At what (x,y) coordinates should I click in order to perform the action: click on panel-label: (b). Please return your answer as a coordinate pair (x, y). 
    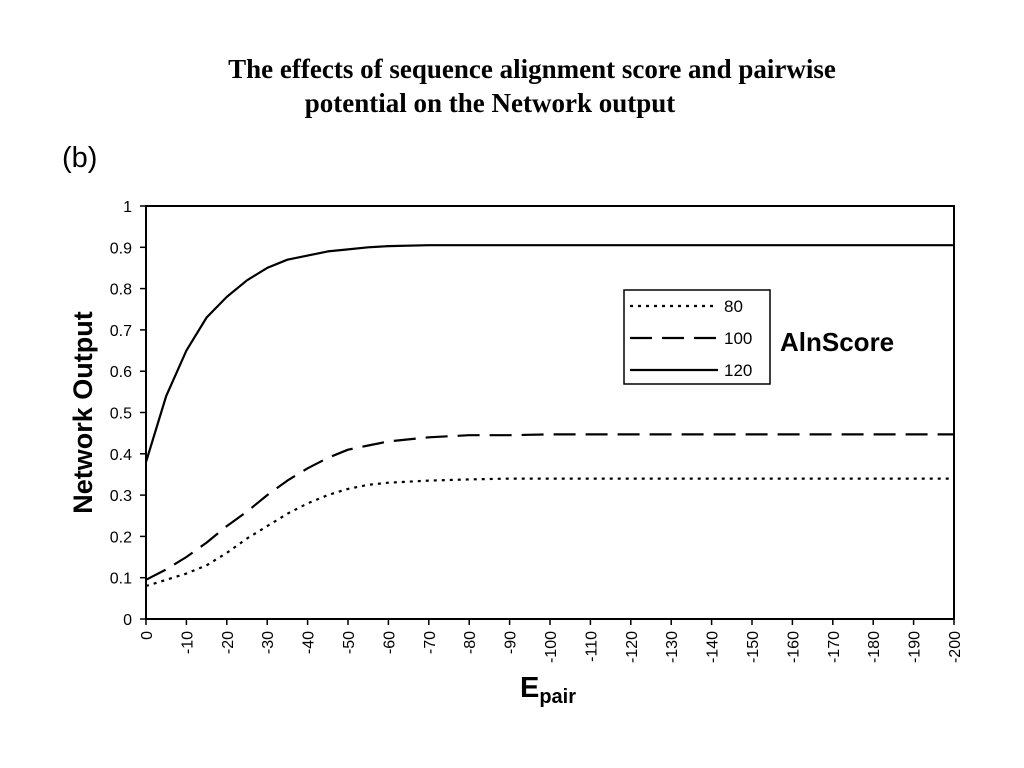
    Looking at the image, I should click on (80, 158).